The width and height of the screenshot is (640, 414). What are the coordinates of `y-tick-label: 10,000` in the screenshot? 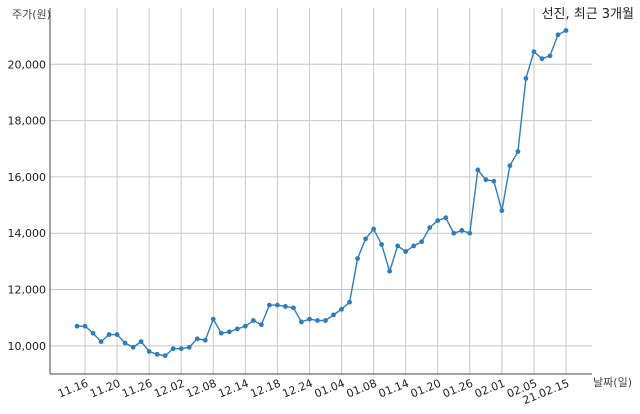 It's located at (27, 346).